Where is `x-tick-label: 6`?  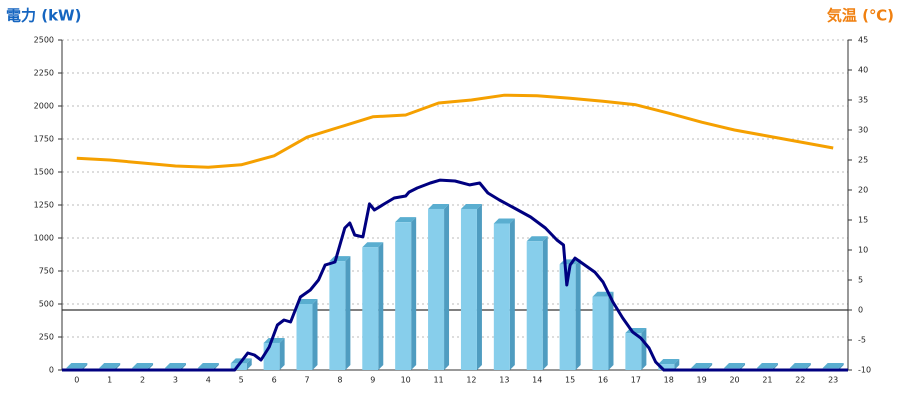
x-tick-label: 6 is located at coordinates (274, 380).